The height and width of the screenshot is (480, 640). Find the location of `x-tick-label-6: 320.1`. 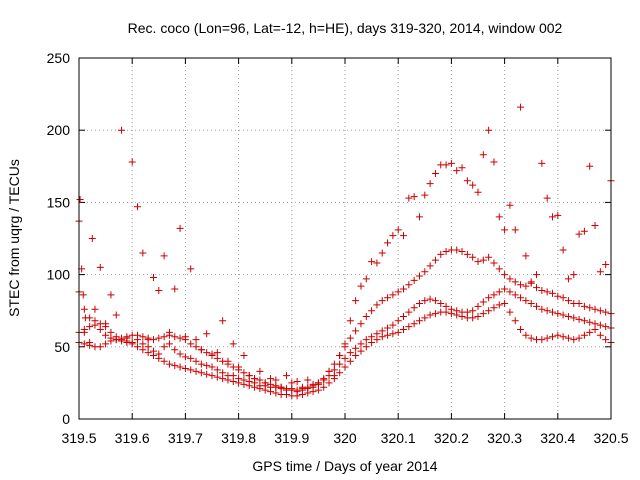

x-tick-label-6: 320.1 is located at coordinates (398, 438).